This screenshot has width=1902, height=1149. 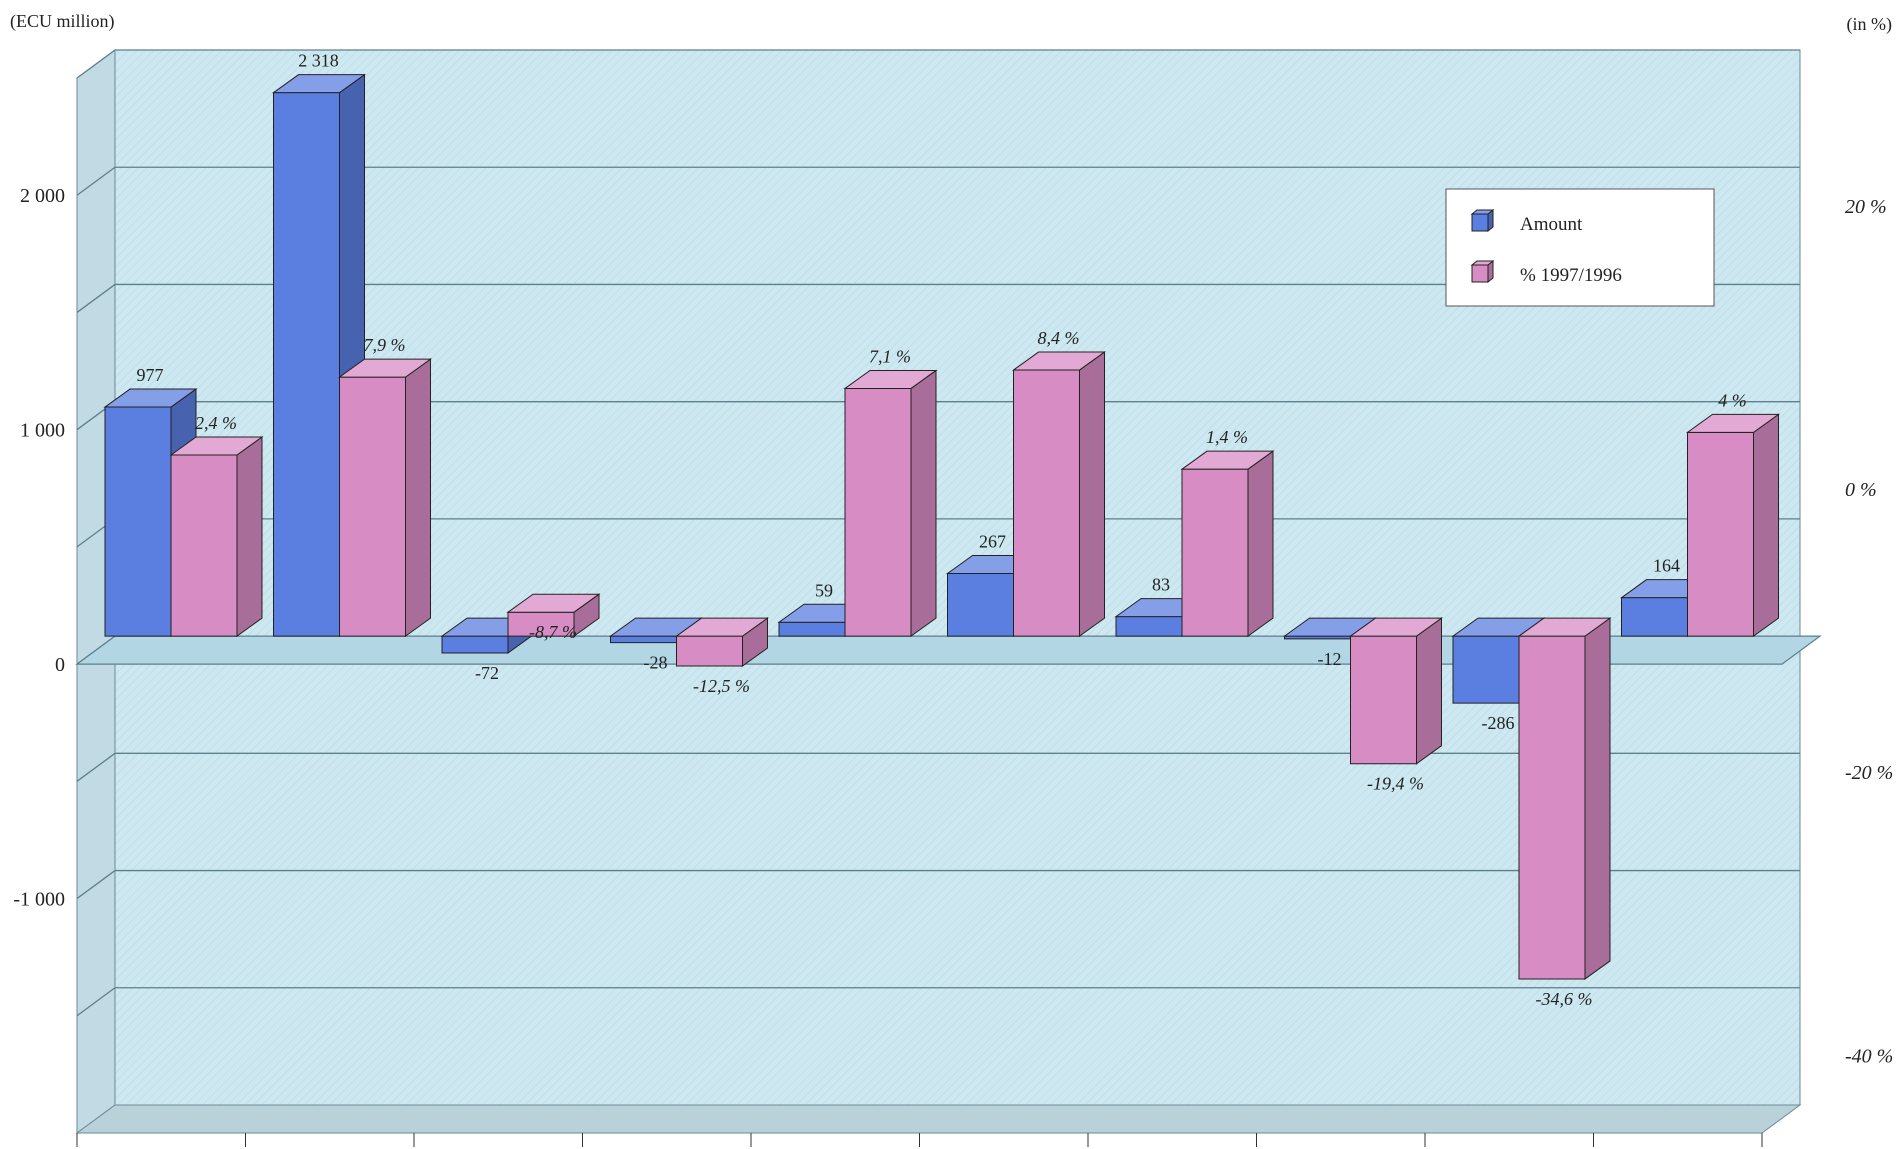 I want to click on bar-percent-b5-side, so click(x=923, y=503).